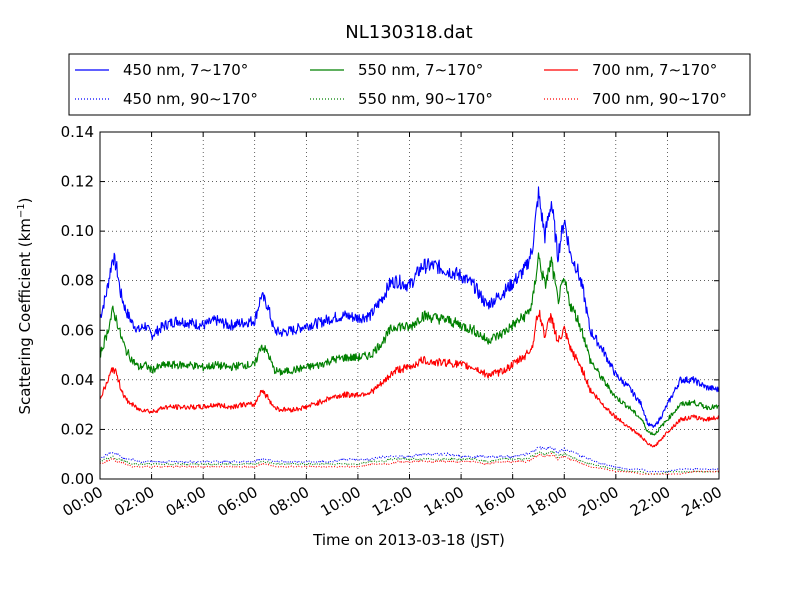  I want to click on chart-title: NL130318.dat, so click(408, 32).